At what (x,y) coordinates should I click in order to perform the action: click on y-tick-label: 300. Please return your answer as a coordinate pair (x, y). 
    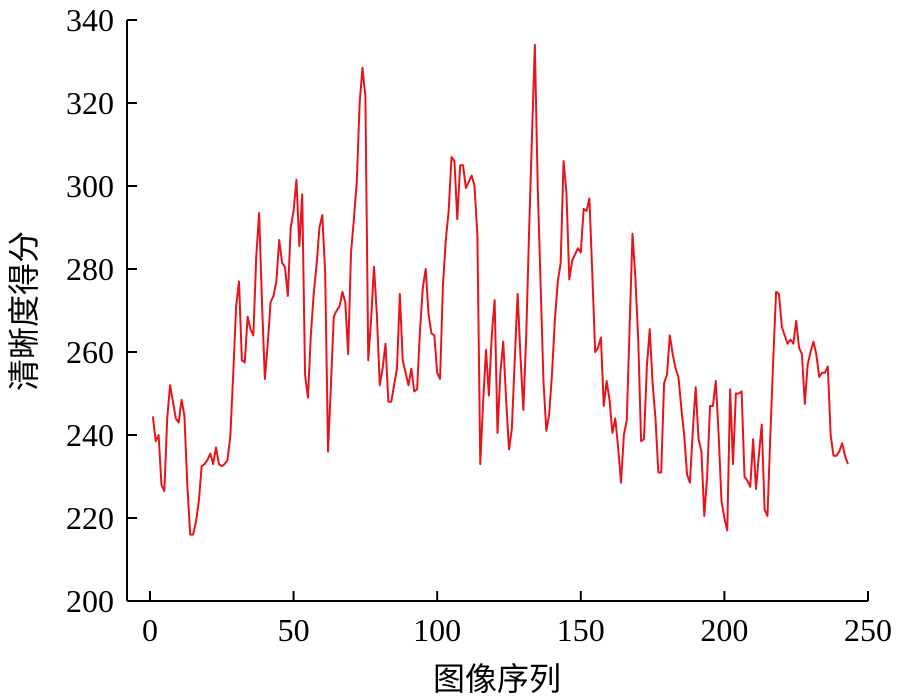
    Looking at the image, I should click on (90, 186).